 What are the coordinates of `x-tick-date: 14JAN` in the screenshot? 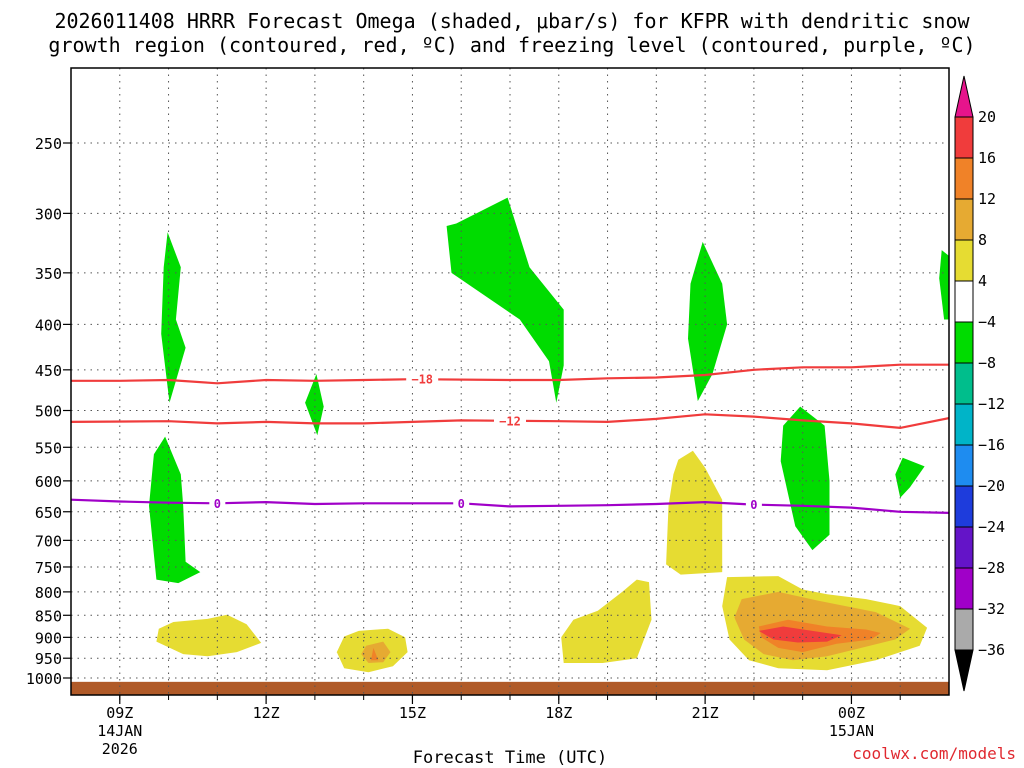 It's located at (119, 731).